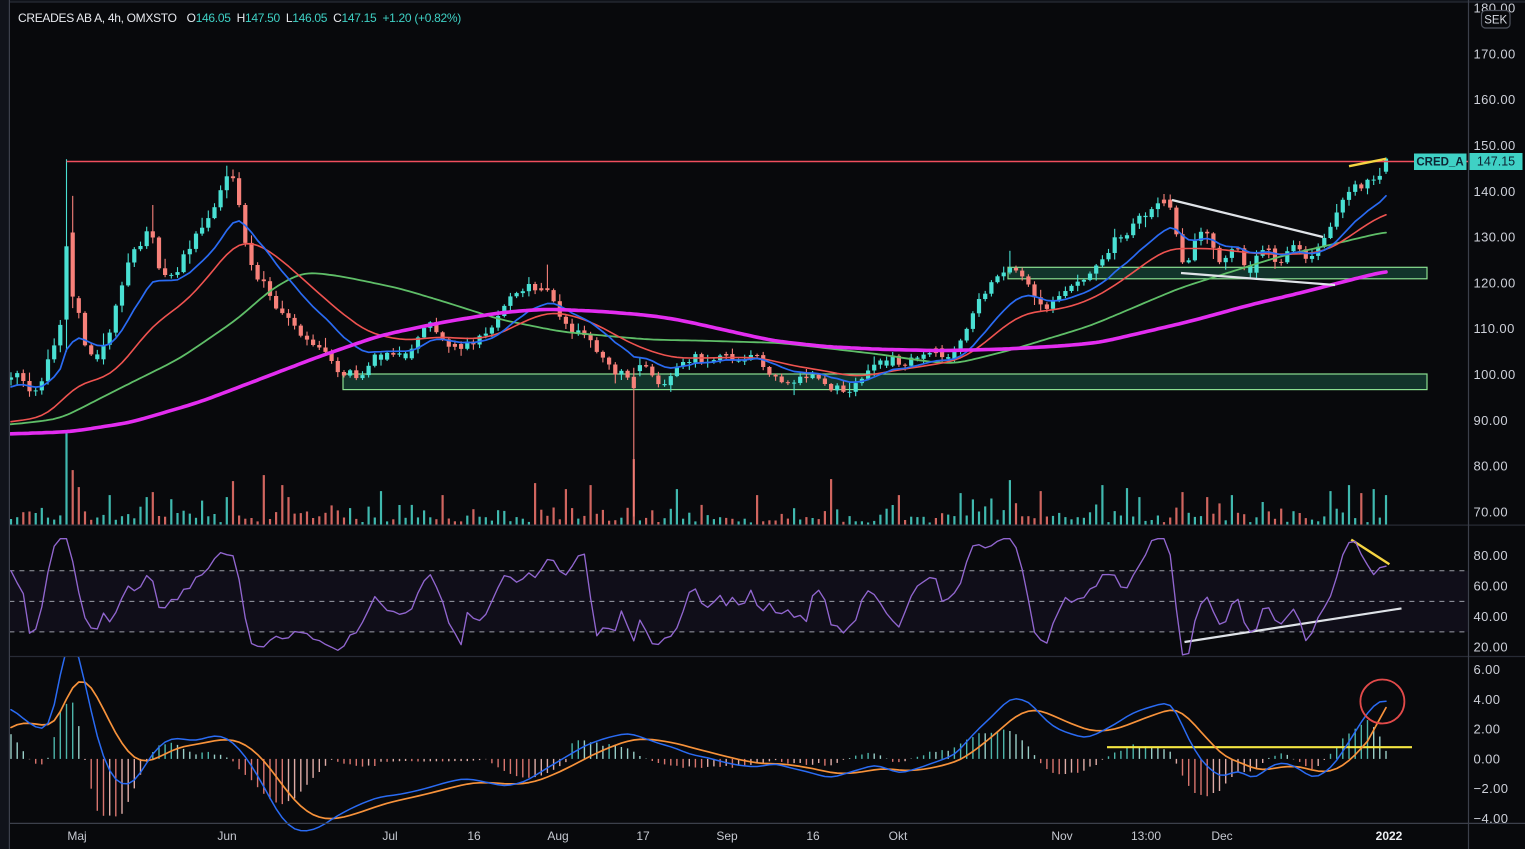 This screenshot has height=849, width=1525. Describe the element at coordinates (1495, 21) in the screenshot. I see `svg-text: SEK` at that location.